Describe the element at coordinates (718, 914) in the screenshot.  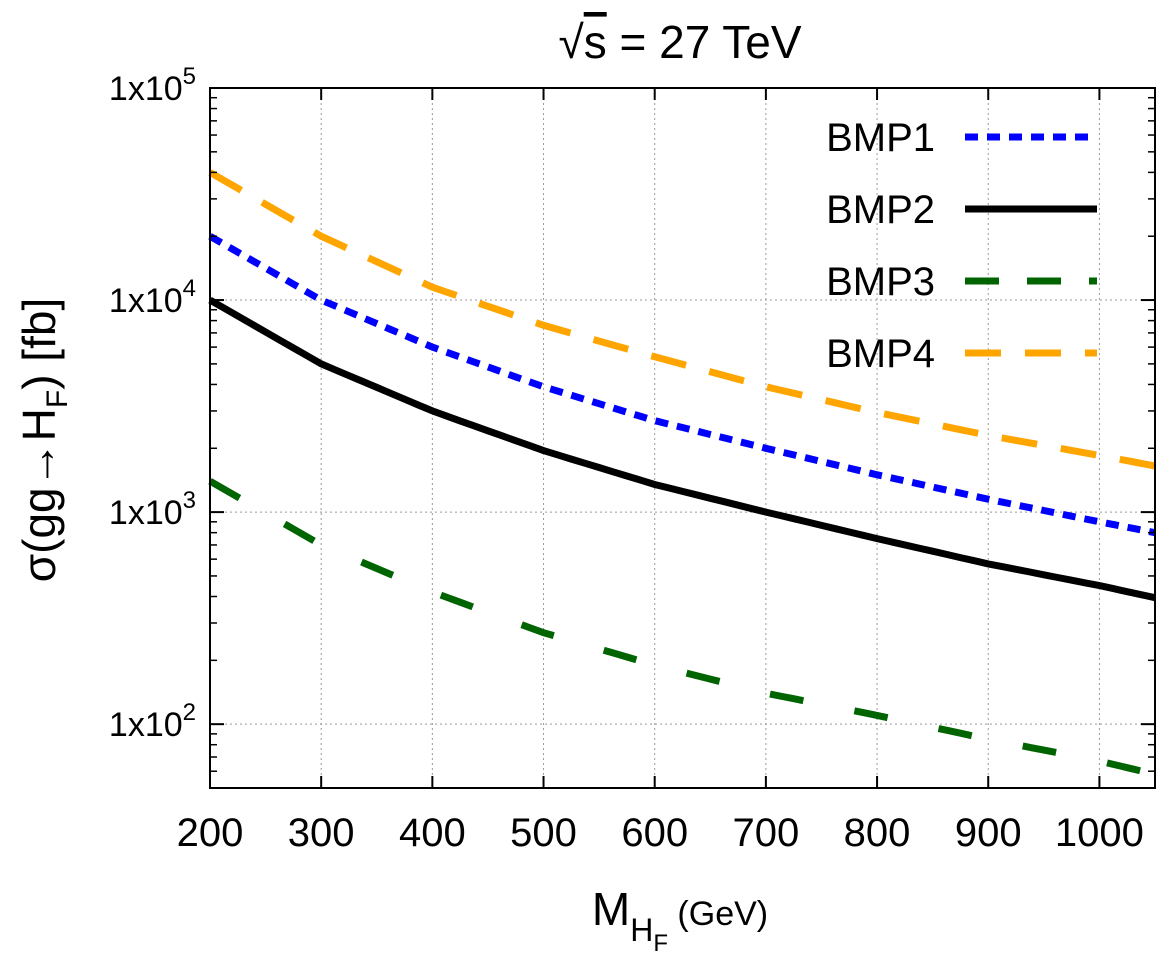
I see `x-axis-label-unit: (GeV)` at that location.